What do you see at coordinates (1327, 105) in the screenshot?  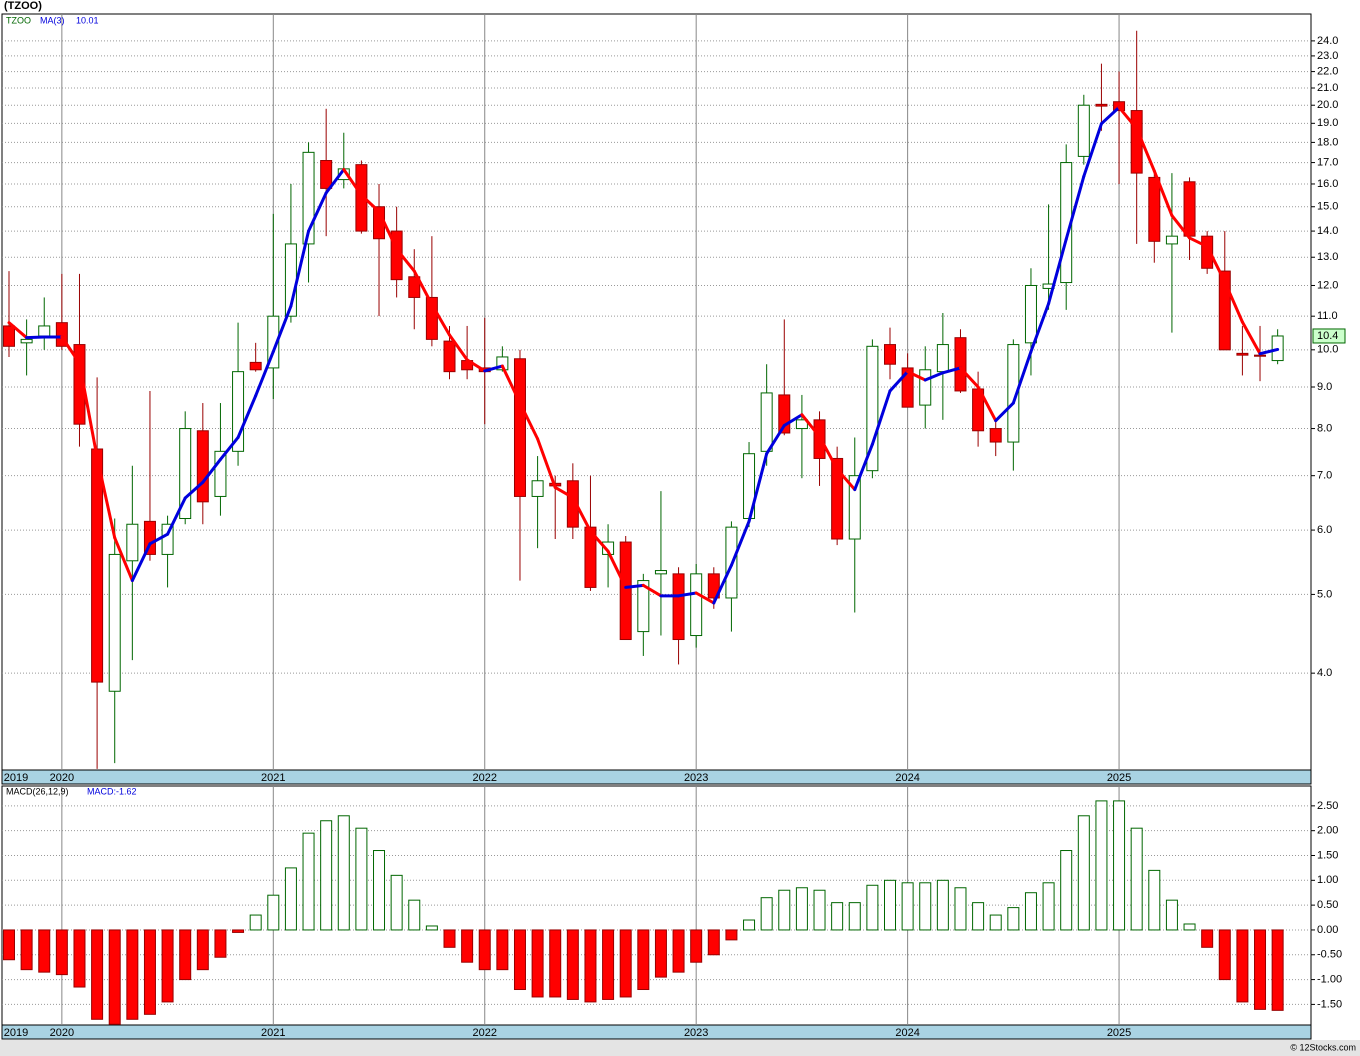 I see `y-tick-label: 20.0` at bounding box center [1327, 105].